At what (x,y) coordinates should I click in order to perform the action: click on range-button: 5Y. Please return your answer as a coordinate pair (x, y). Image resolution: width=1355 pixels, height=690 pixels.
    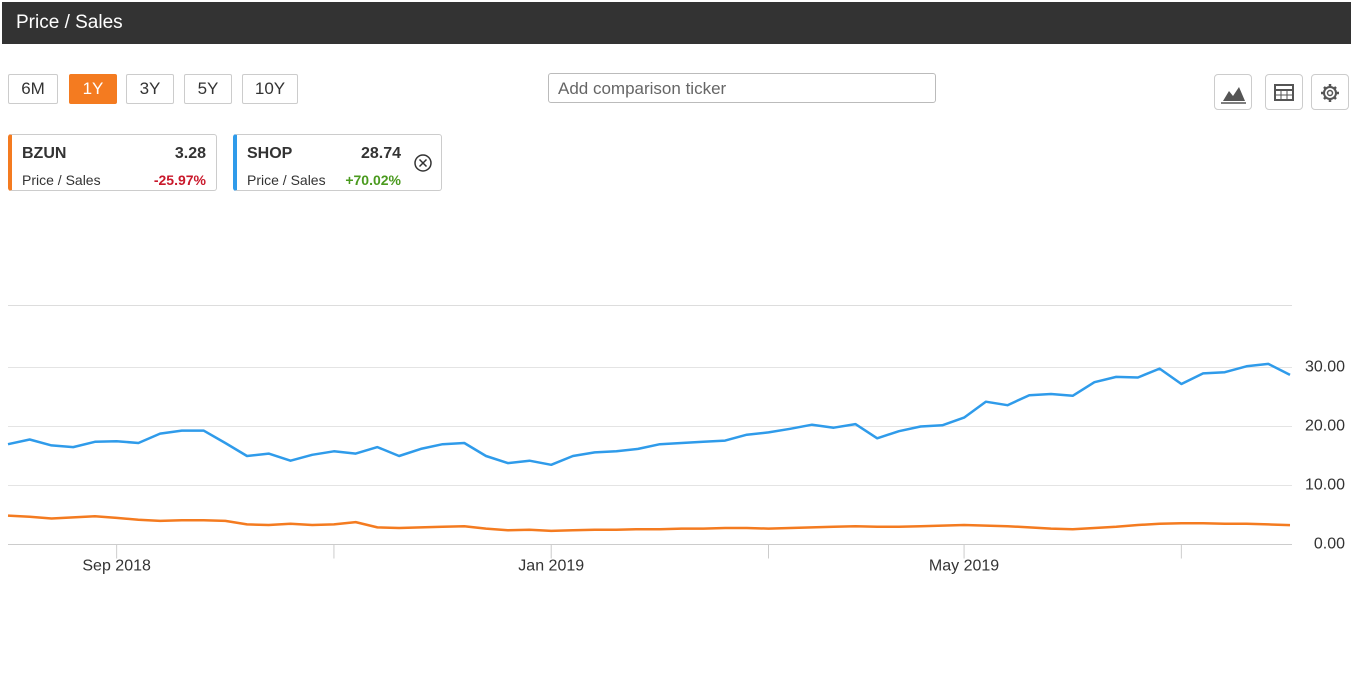
    Looking at the image, I should click on (208, 89).